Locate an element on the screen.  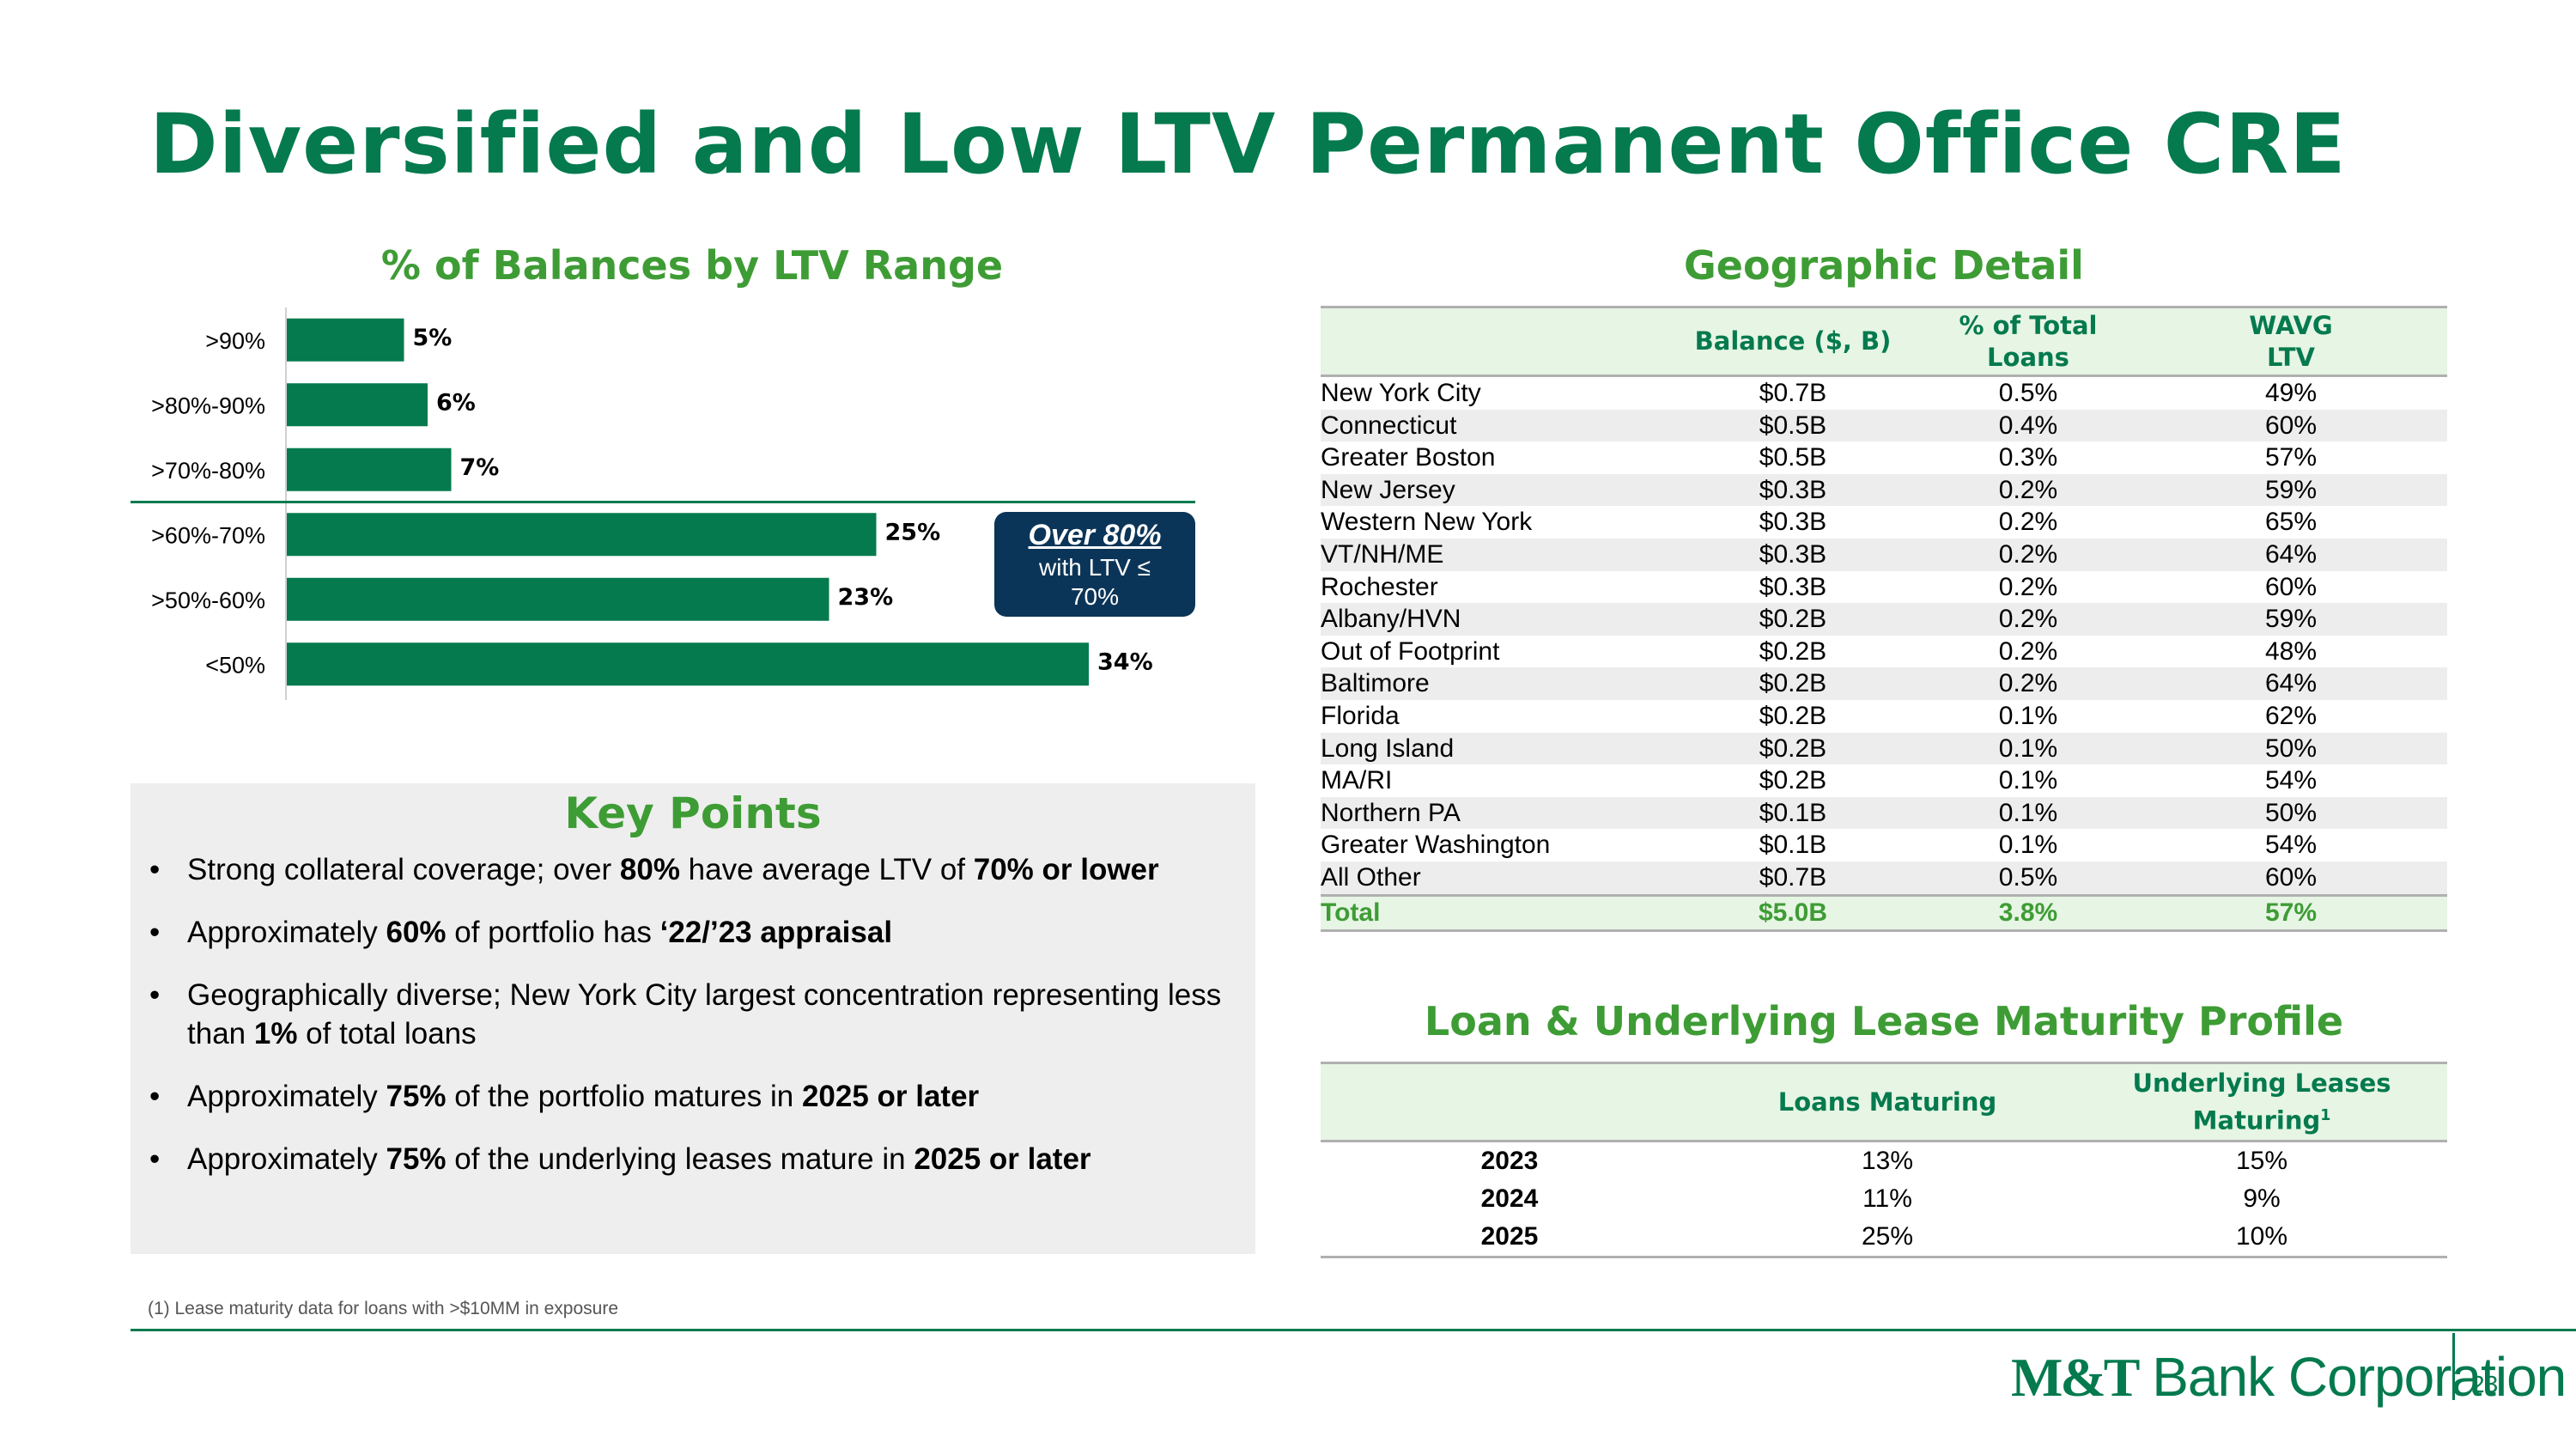
region-name: Albany/HVN is located at coordinates (1492, 619).